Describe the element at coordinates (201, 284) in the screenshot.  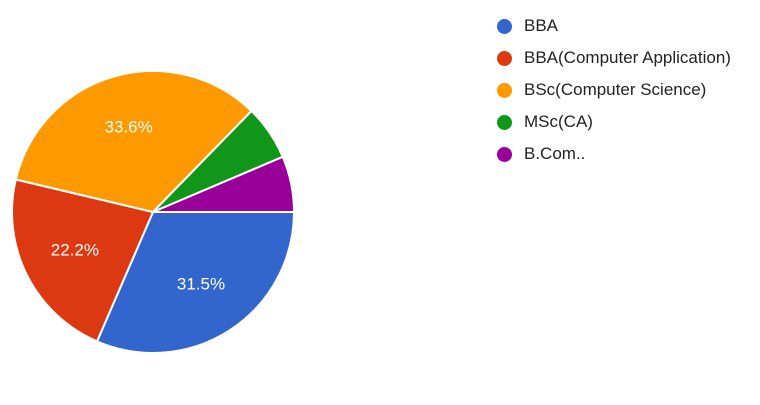
I see `data-label-bba: 31.5%` at that location.